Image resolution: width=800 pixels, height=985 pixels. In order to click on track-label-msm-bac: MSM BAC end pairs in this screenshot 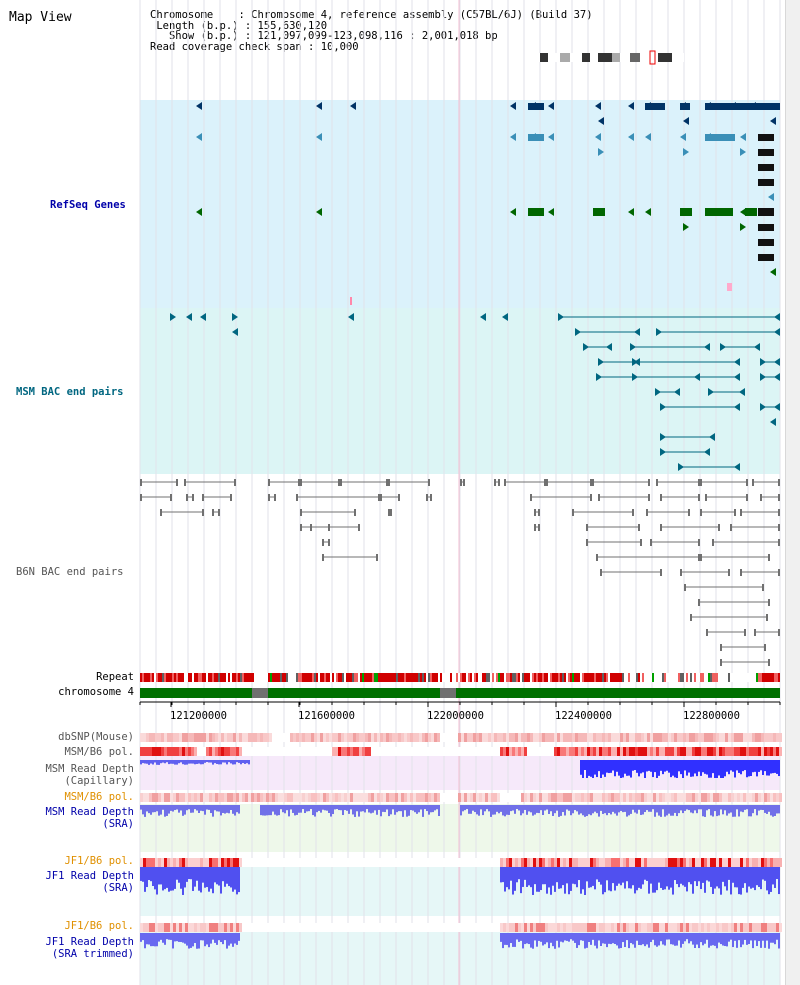, I will do `click(70, 392)`.